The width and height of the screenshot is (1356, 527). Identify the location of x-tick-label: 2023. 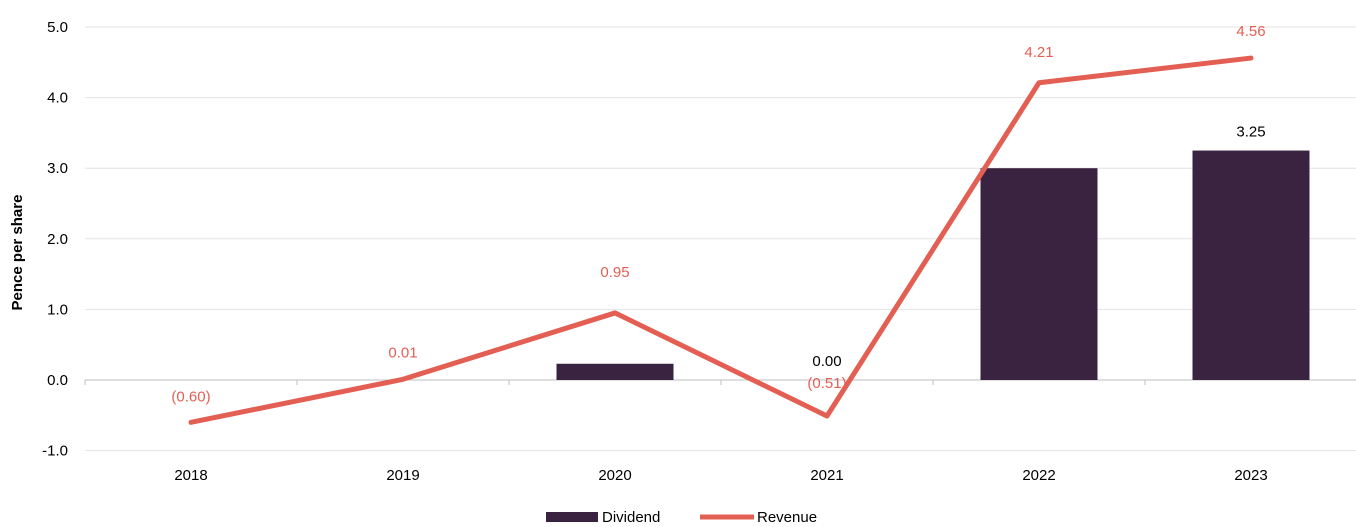
(1250, 475).